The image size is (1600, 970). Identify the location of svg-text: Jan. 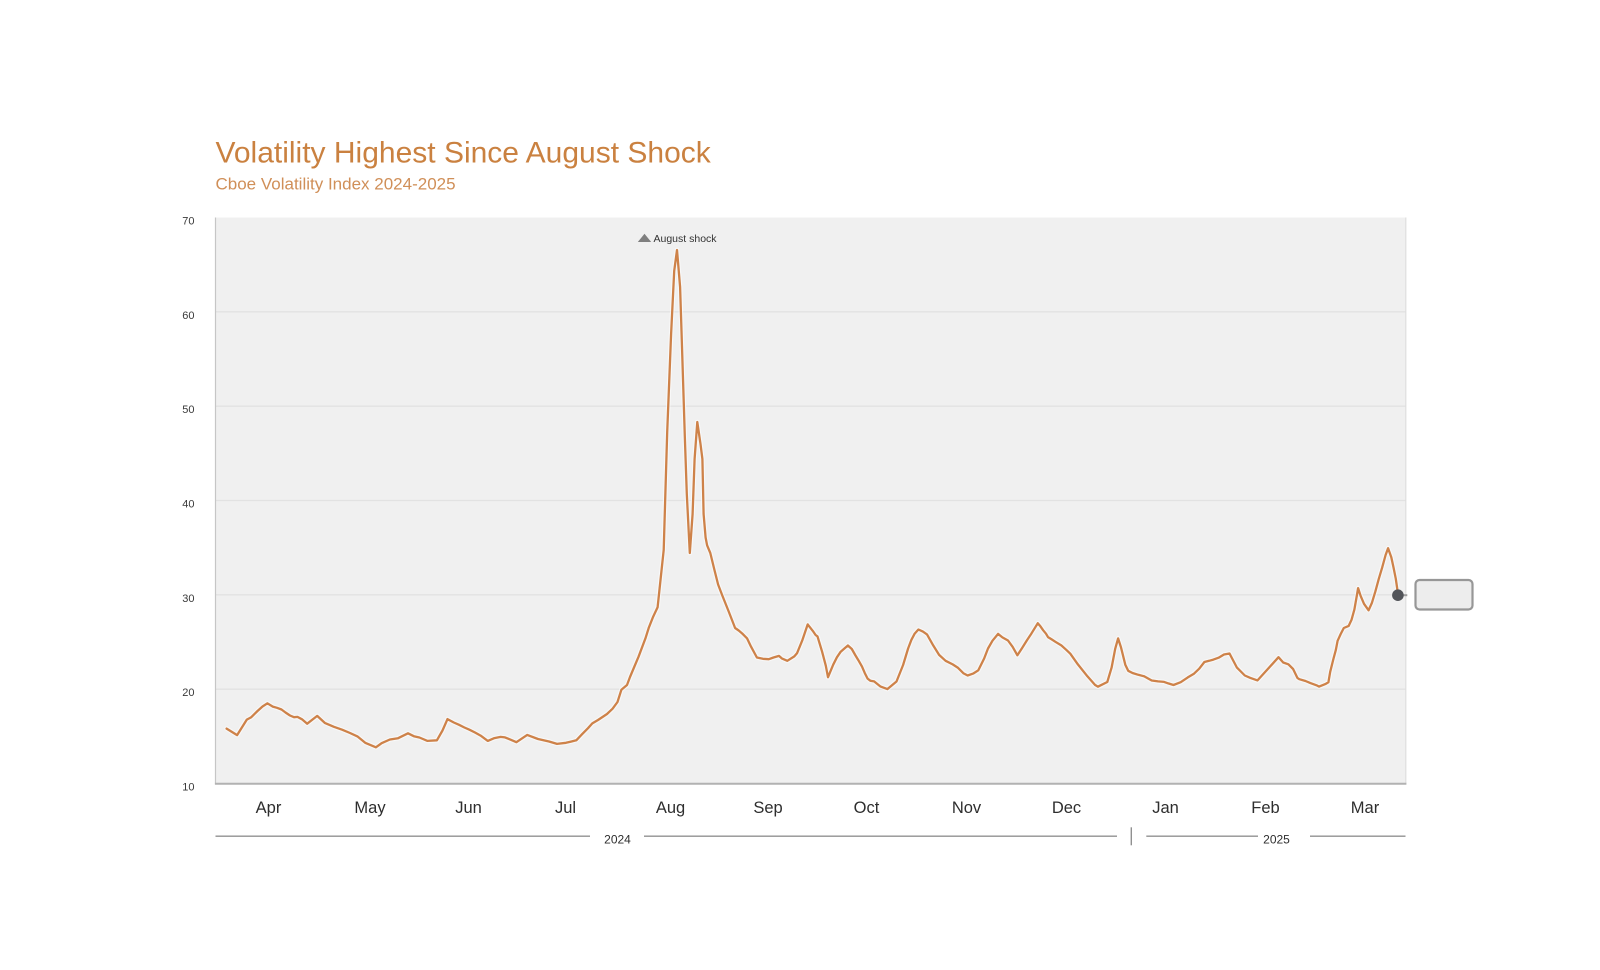
(1165, 808).